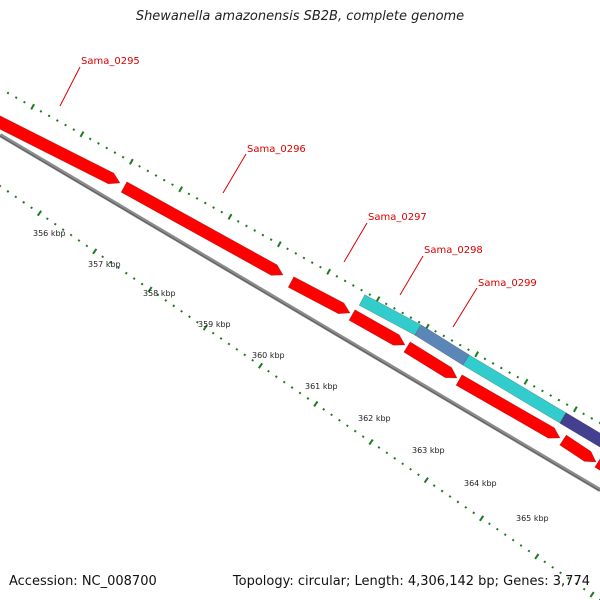 This screenshot has height=600, width=600. Describe the element at coordinates (83, 581) in the screenshot. I see `accession-text: Accession: NC_008700` at that location.